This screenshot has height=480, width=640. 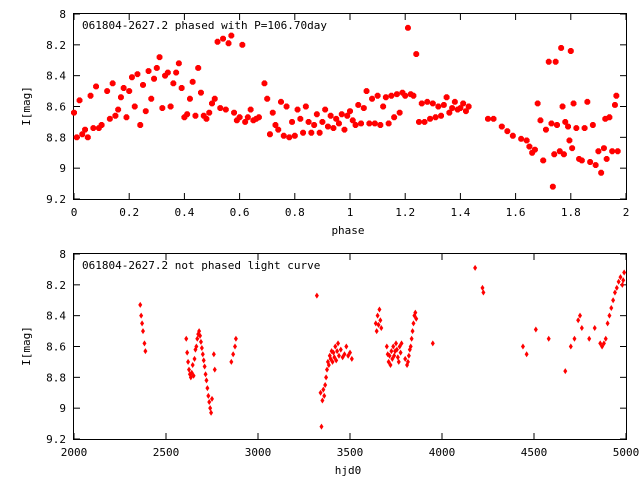 What do you see at coordinates (62, 254) in the screenshot?
I see `unphased-y-tick-label: 8` at bounding box center [62, 254].